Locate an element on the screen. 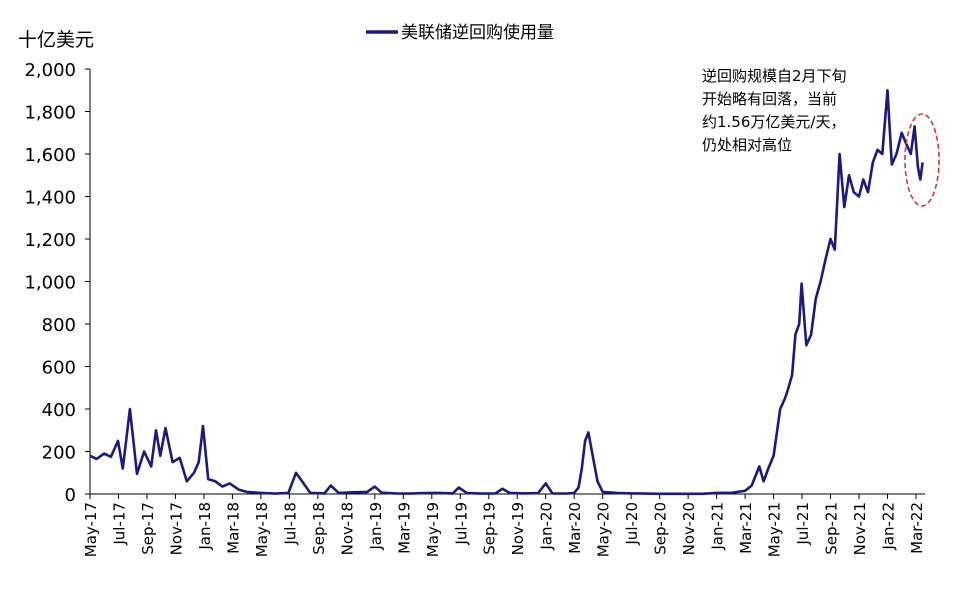 The width and height of the screenshot is (956, 606). x-tick-label: Nov-18 is located at coordinates (347, 528).